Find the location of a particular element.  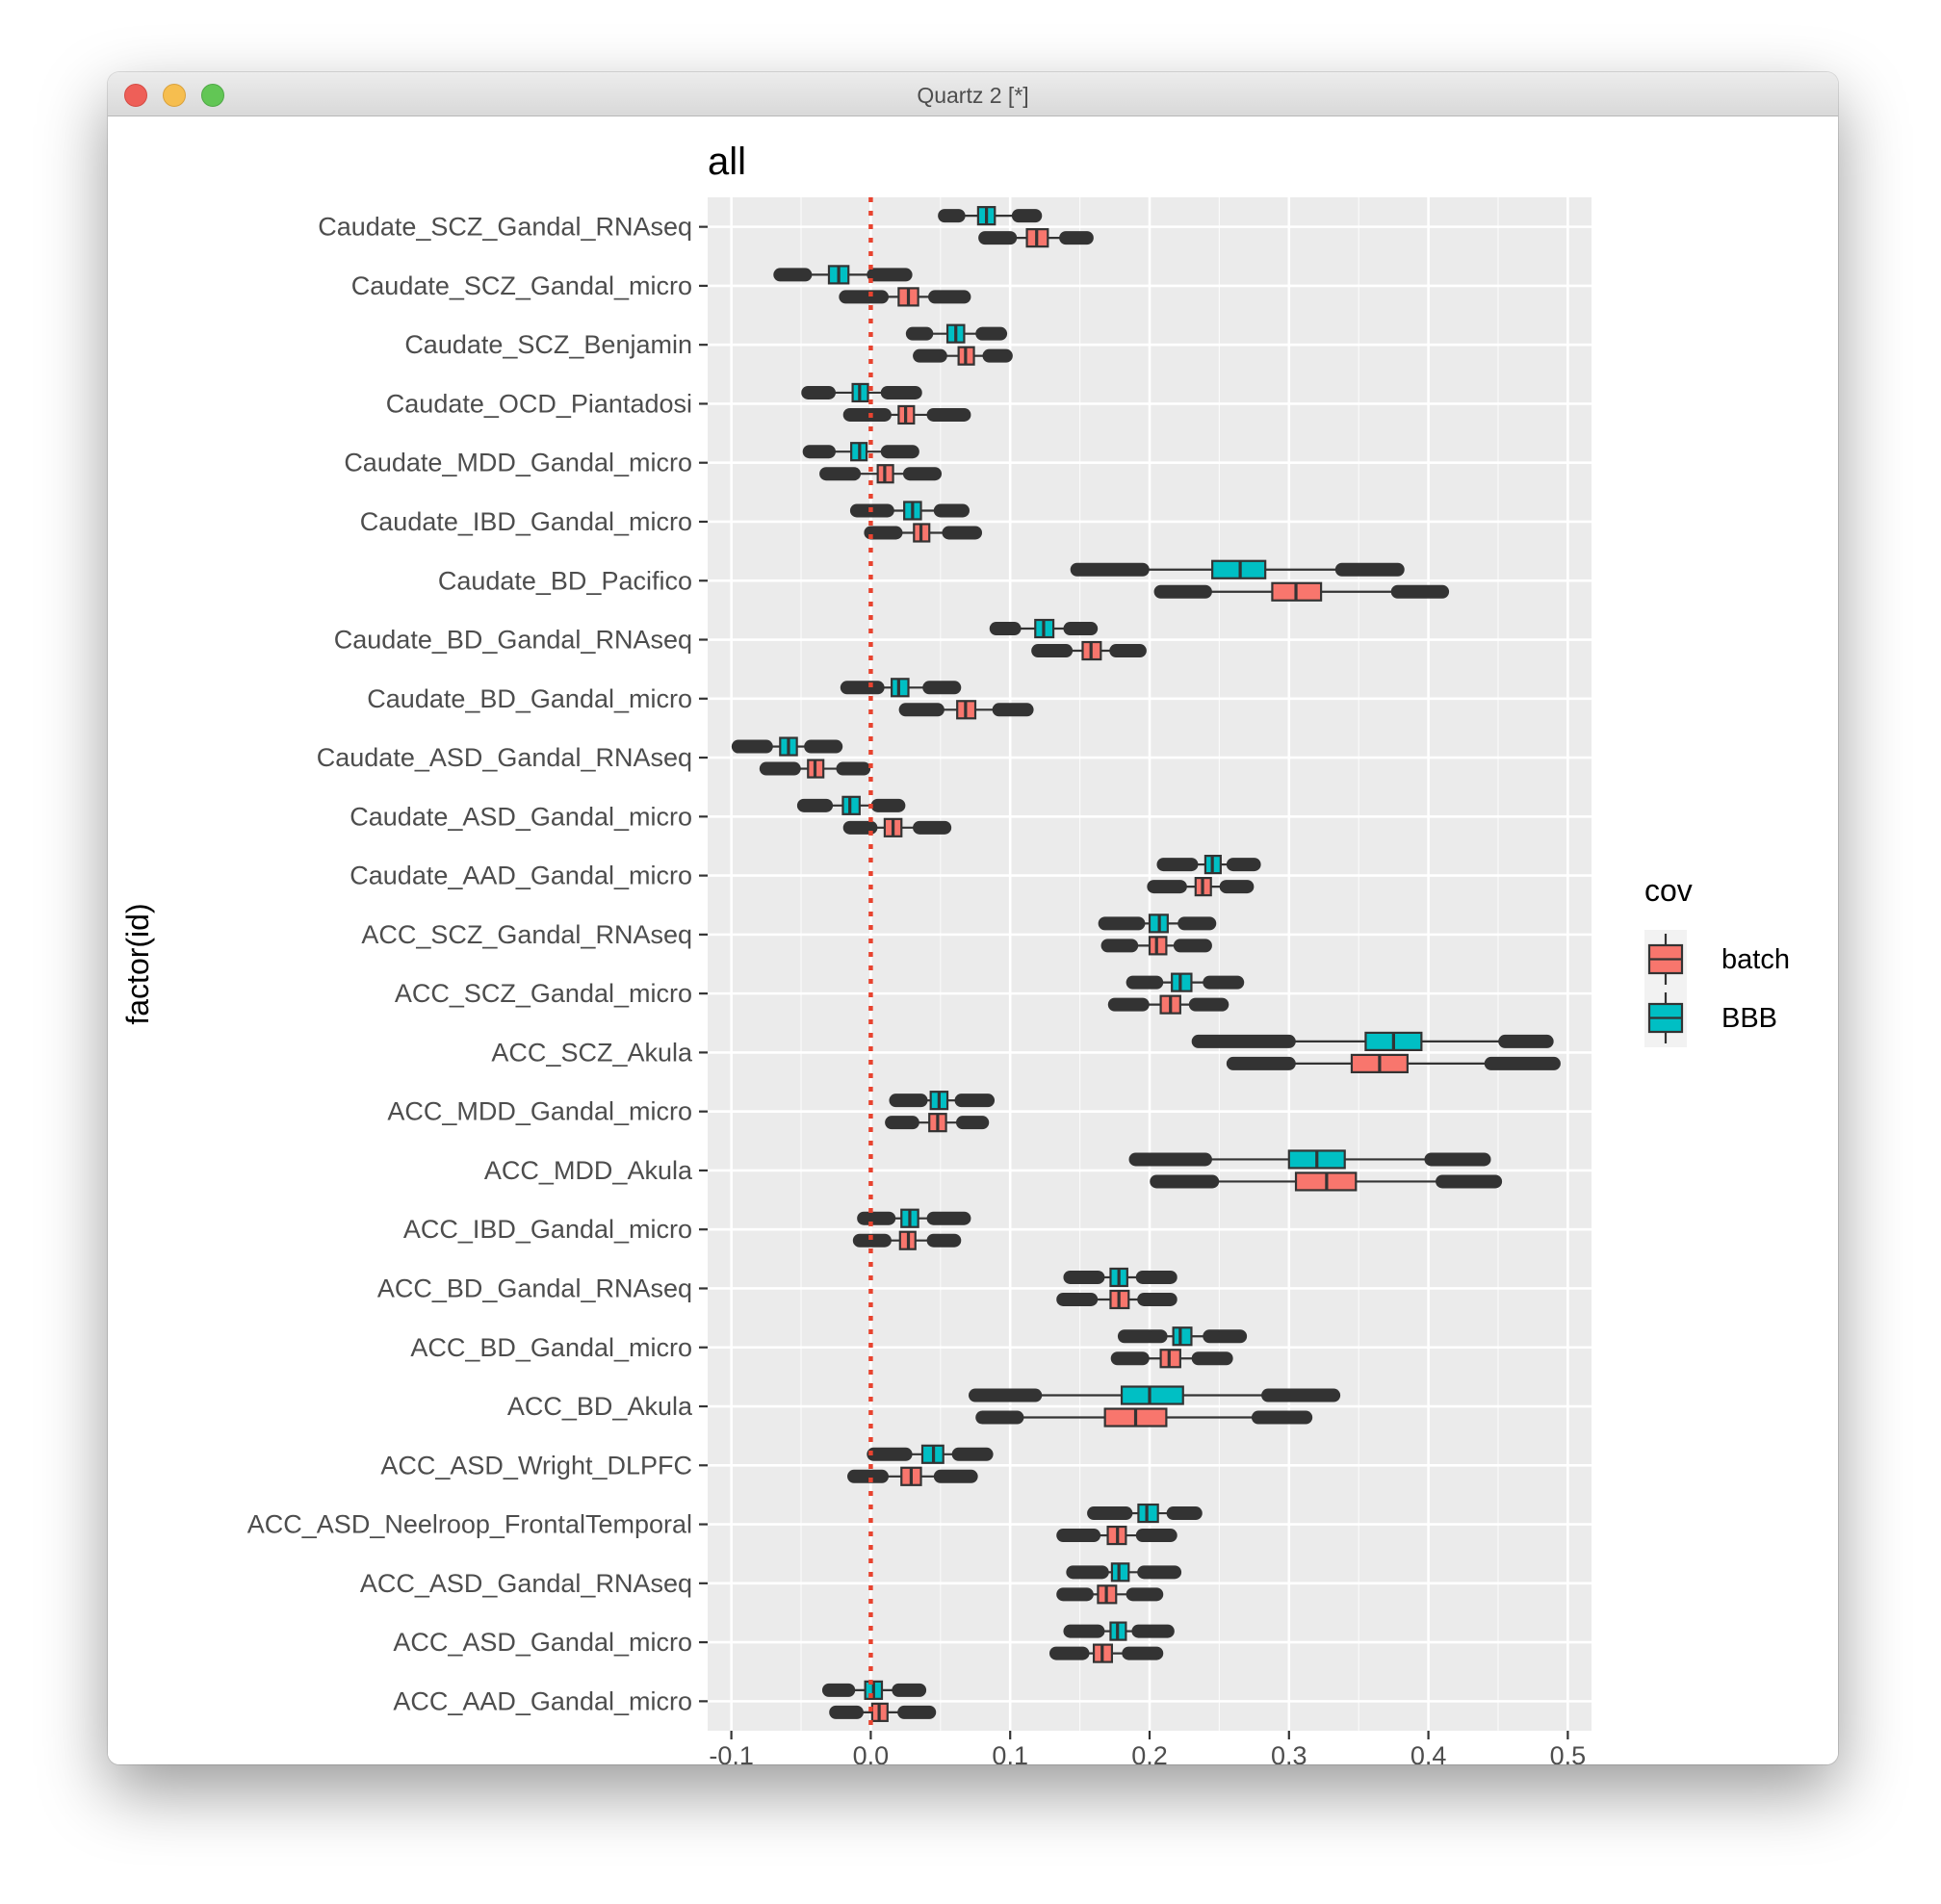

chart-title: all is located at coordinates (727, 162).